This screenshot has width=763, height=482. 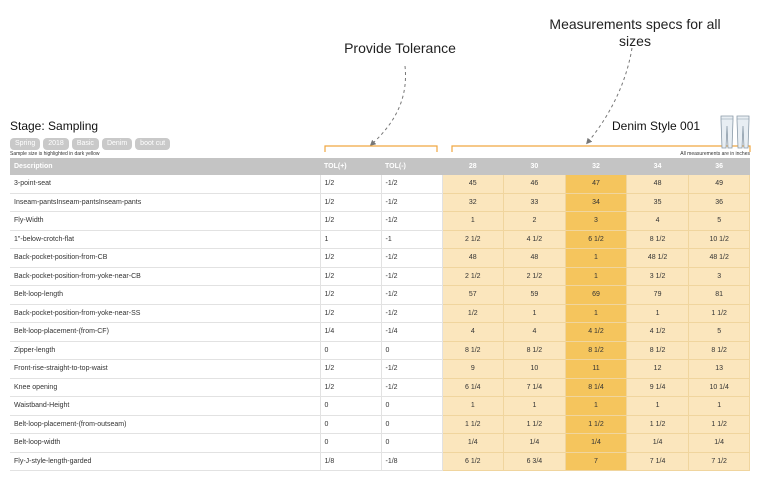 I want to click on size-value-cell: 6 1/2, so click(x=473, y=461).